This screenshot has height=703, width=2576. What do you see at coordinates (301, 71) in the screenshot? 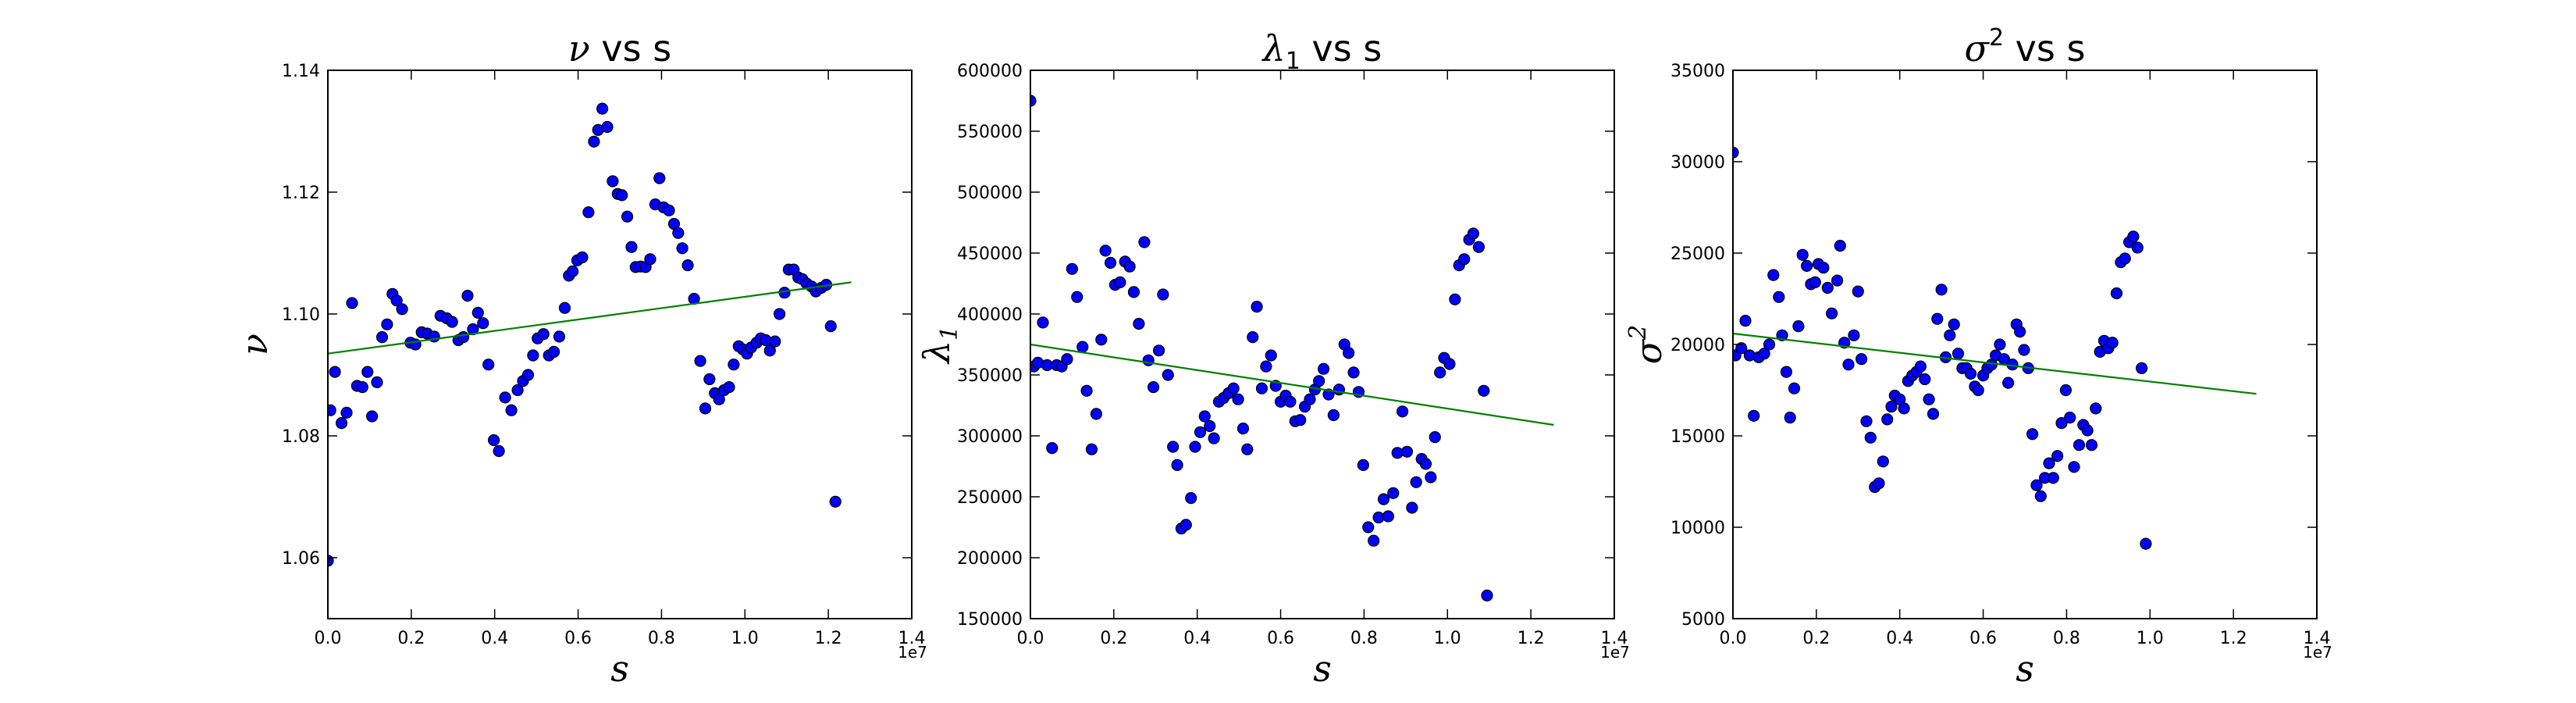
I see `y-tick-label: 1.14` at bounding box center [301, 71].